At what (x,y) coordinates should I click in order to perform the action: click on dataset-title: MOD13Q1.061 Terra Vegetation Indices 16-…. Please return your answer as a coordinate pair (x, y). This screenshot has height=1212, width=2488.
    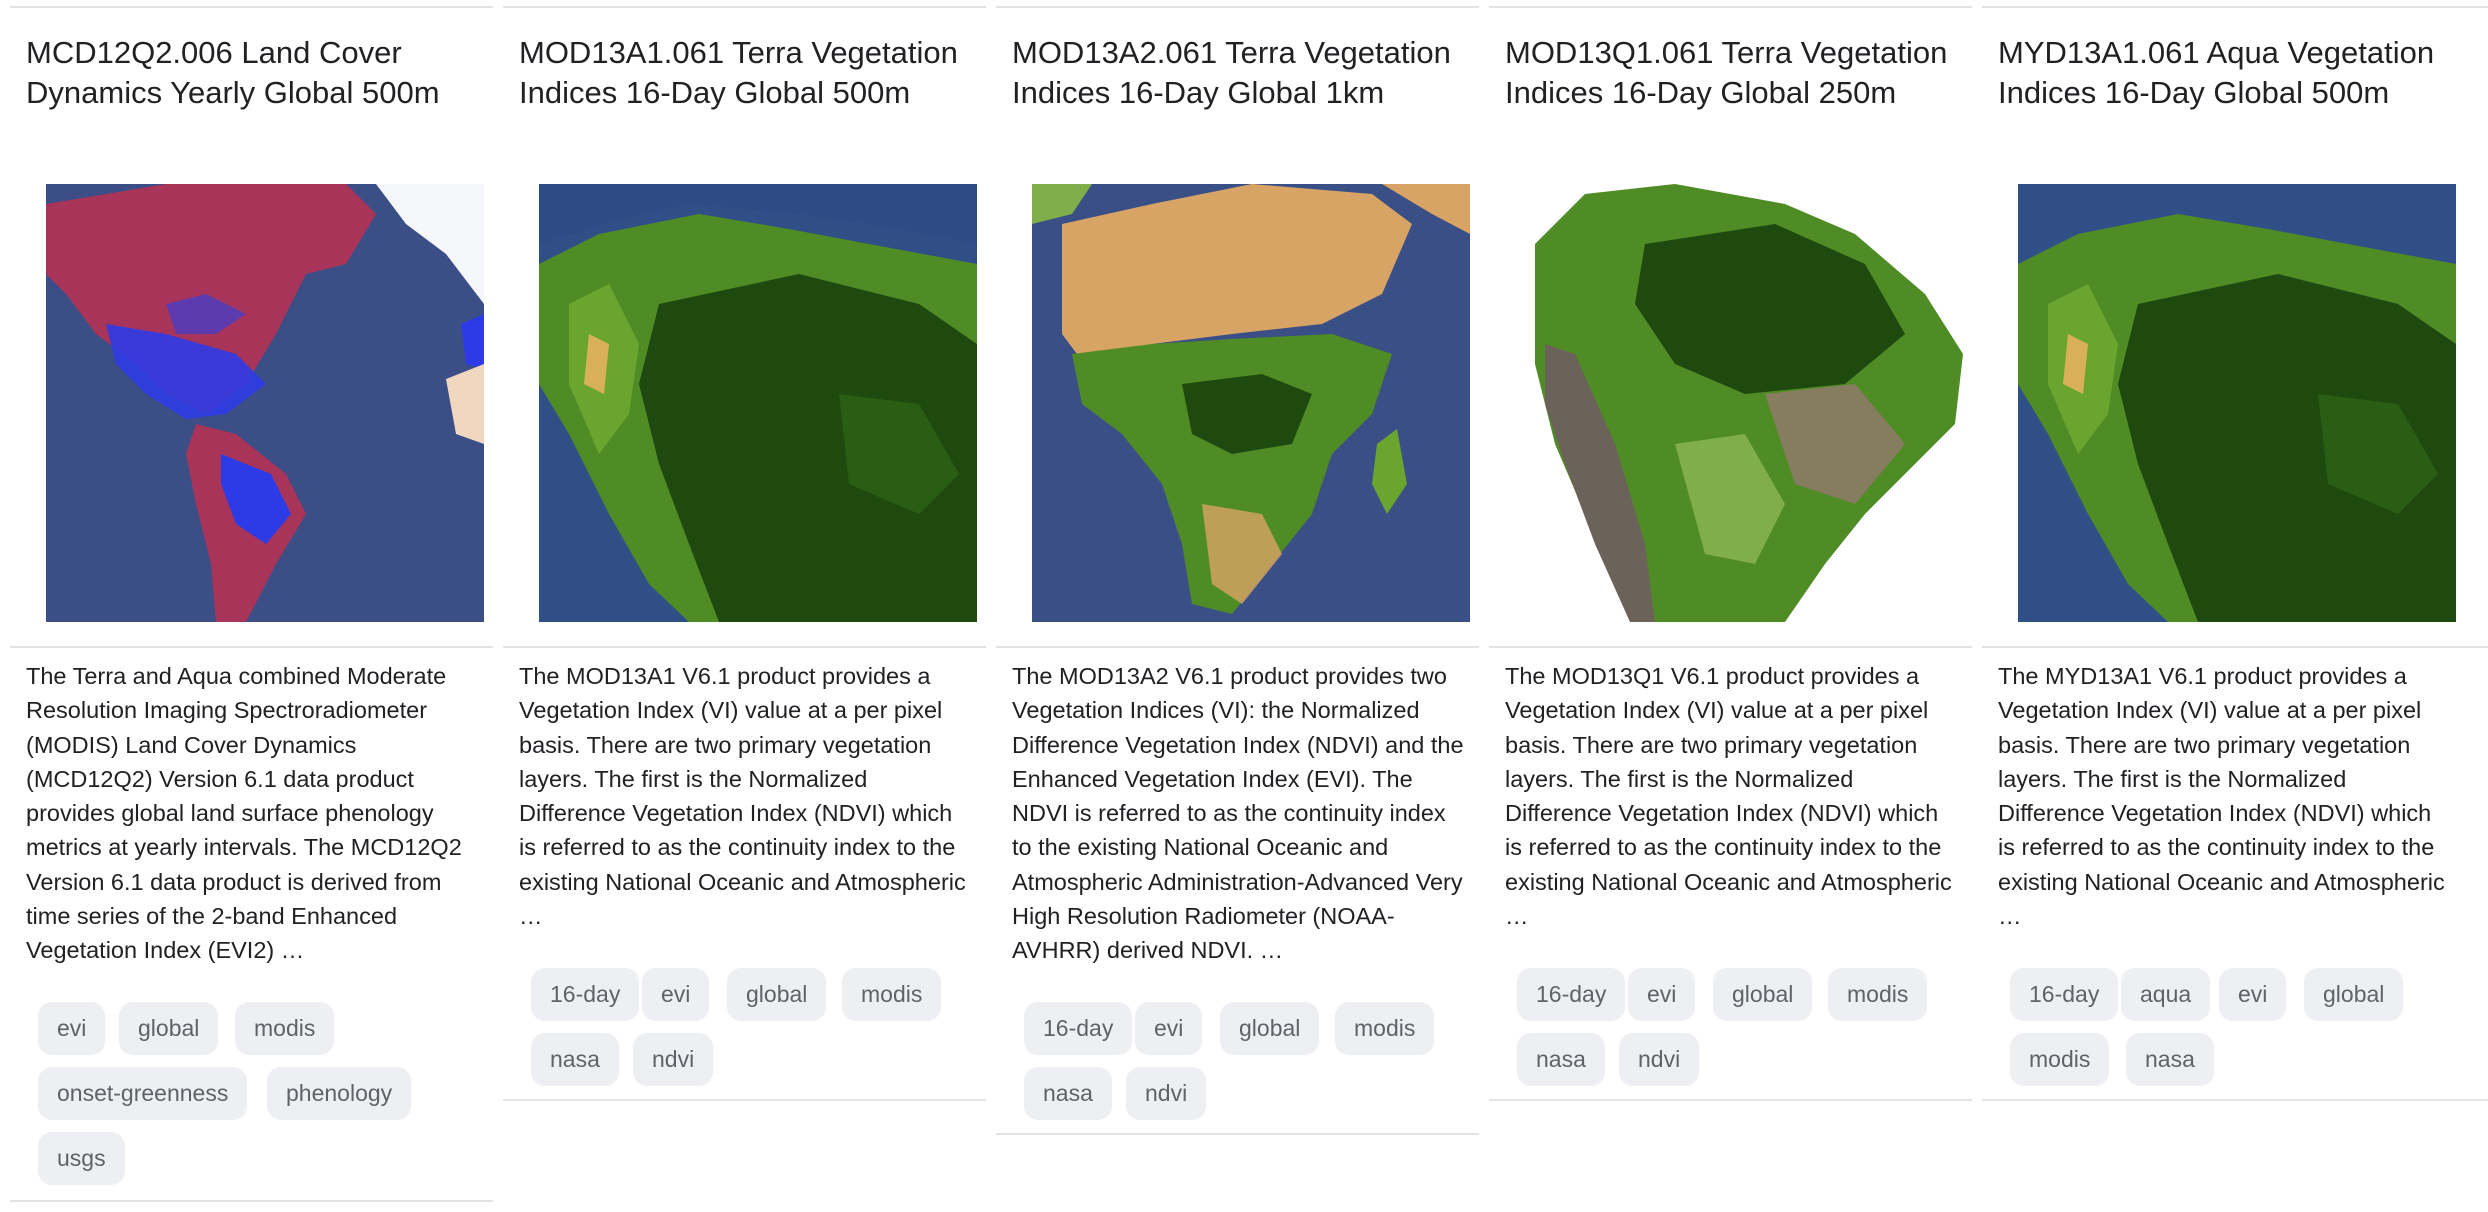
    Looking at the image, I should click on (1726, 72).